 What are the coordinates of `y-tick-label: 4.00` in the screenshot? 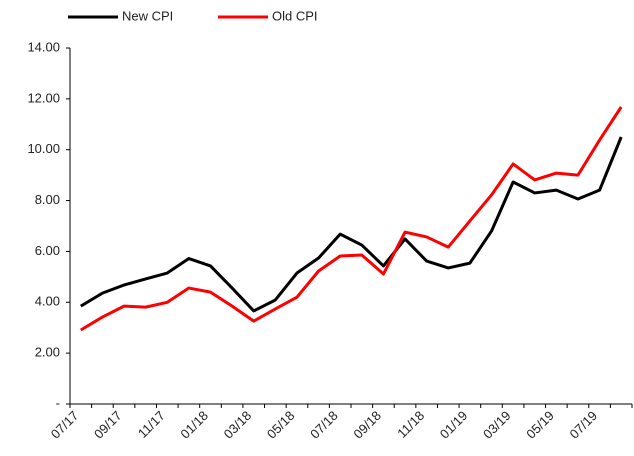 It's located at (47, 301).